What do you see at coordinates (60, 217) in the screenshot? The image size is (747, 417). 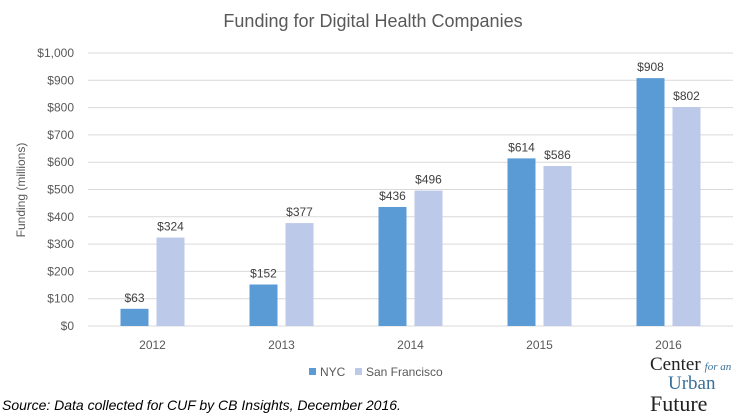 I see `y-tick-label: $400` at bounding box center [60, 217].